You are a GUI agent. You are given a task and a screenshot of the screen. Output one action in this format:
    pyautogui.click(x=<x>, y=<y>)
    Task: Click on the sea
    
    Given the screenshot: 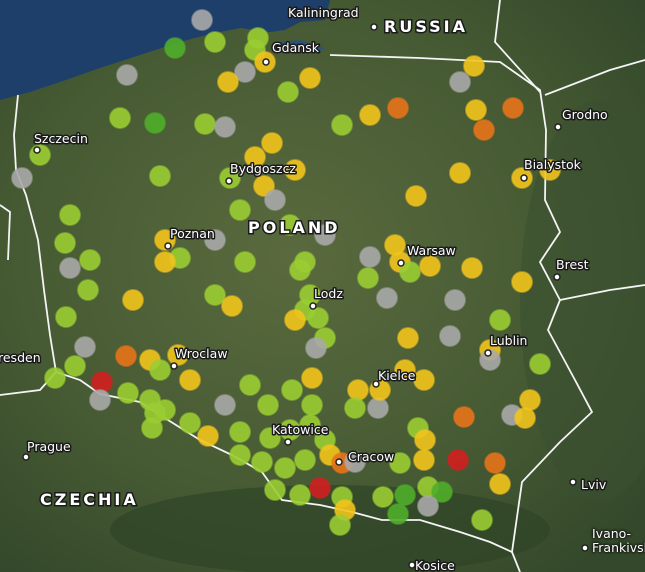 What is the action you would take?
    pyautogui.click(x=165, y=50)
    